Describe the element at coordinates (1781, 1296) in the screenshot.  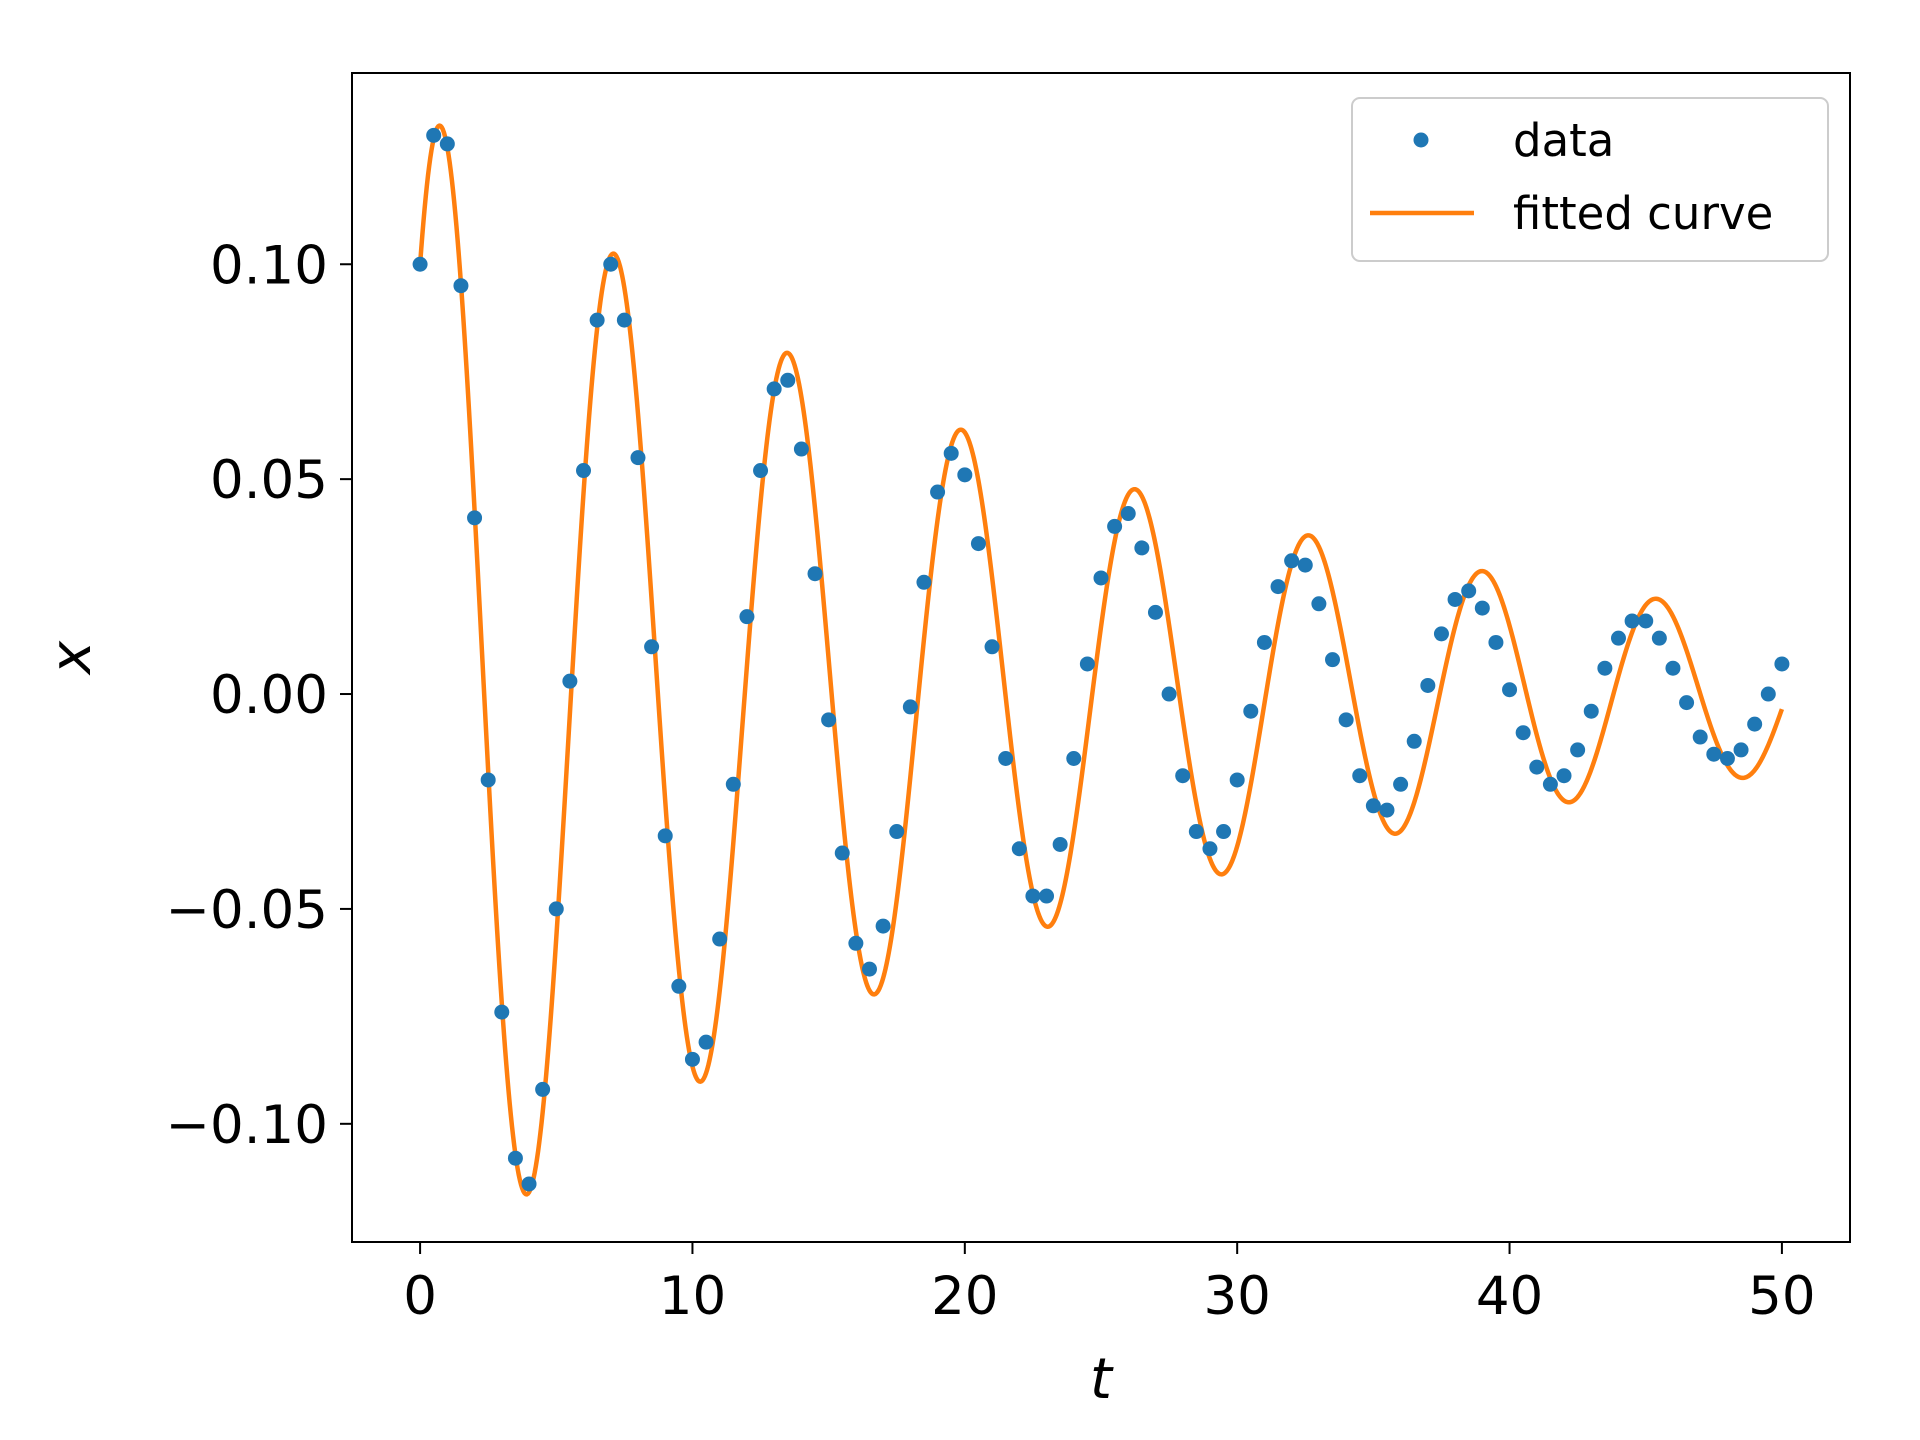
I see `x-tick-label: 50` at that location.